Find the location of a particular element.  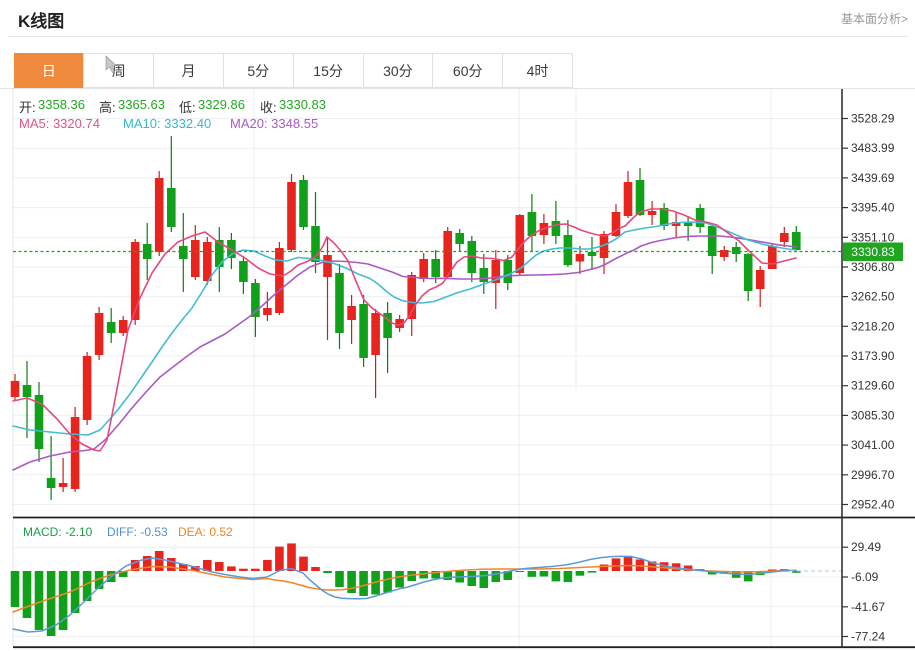

svg-text: 29.49 is located at coordinates (866, 547).